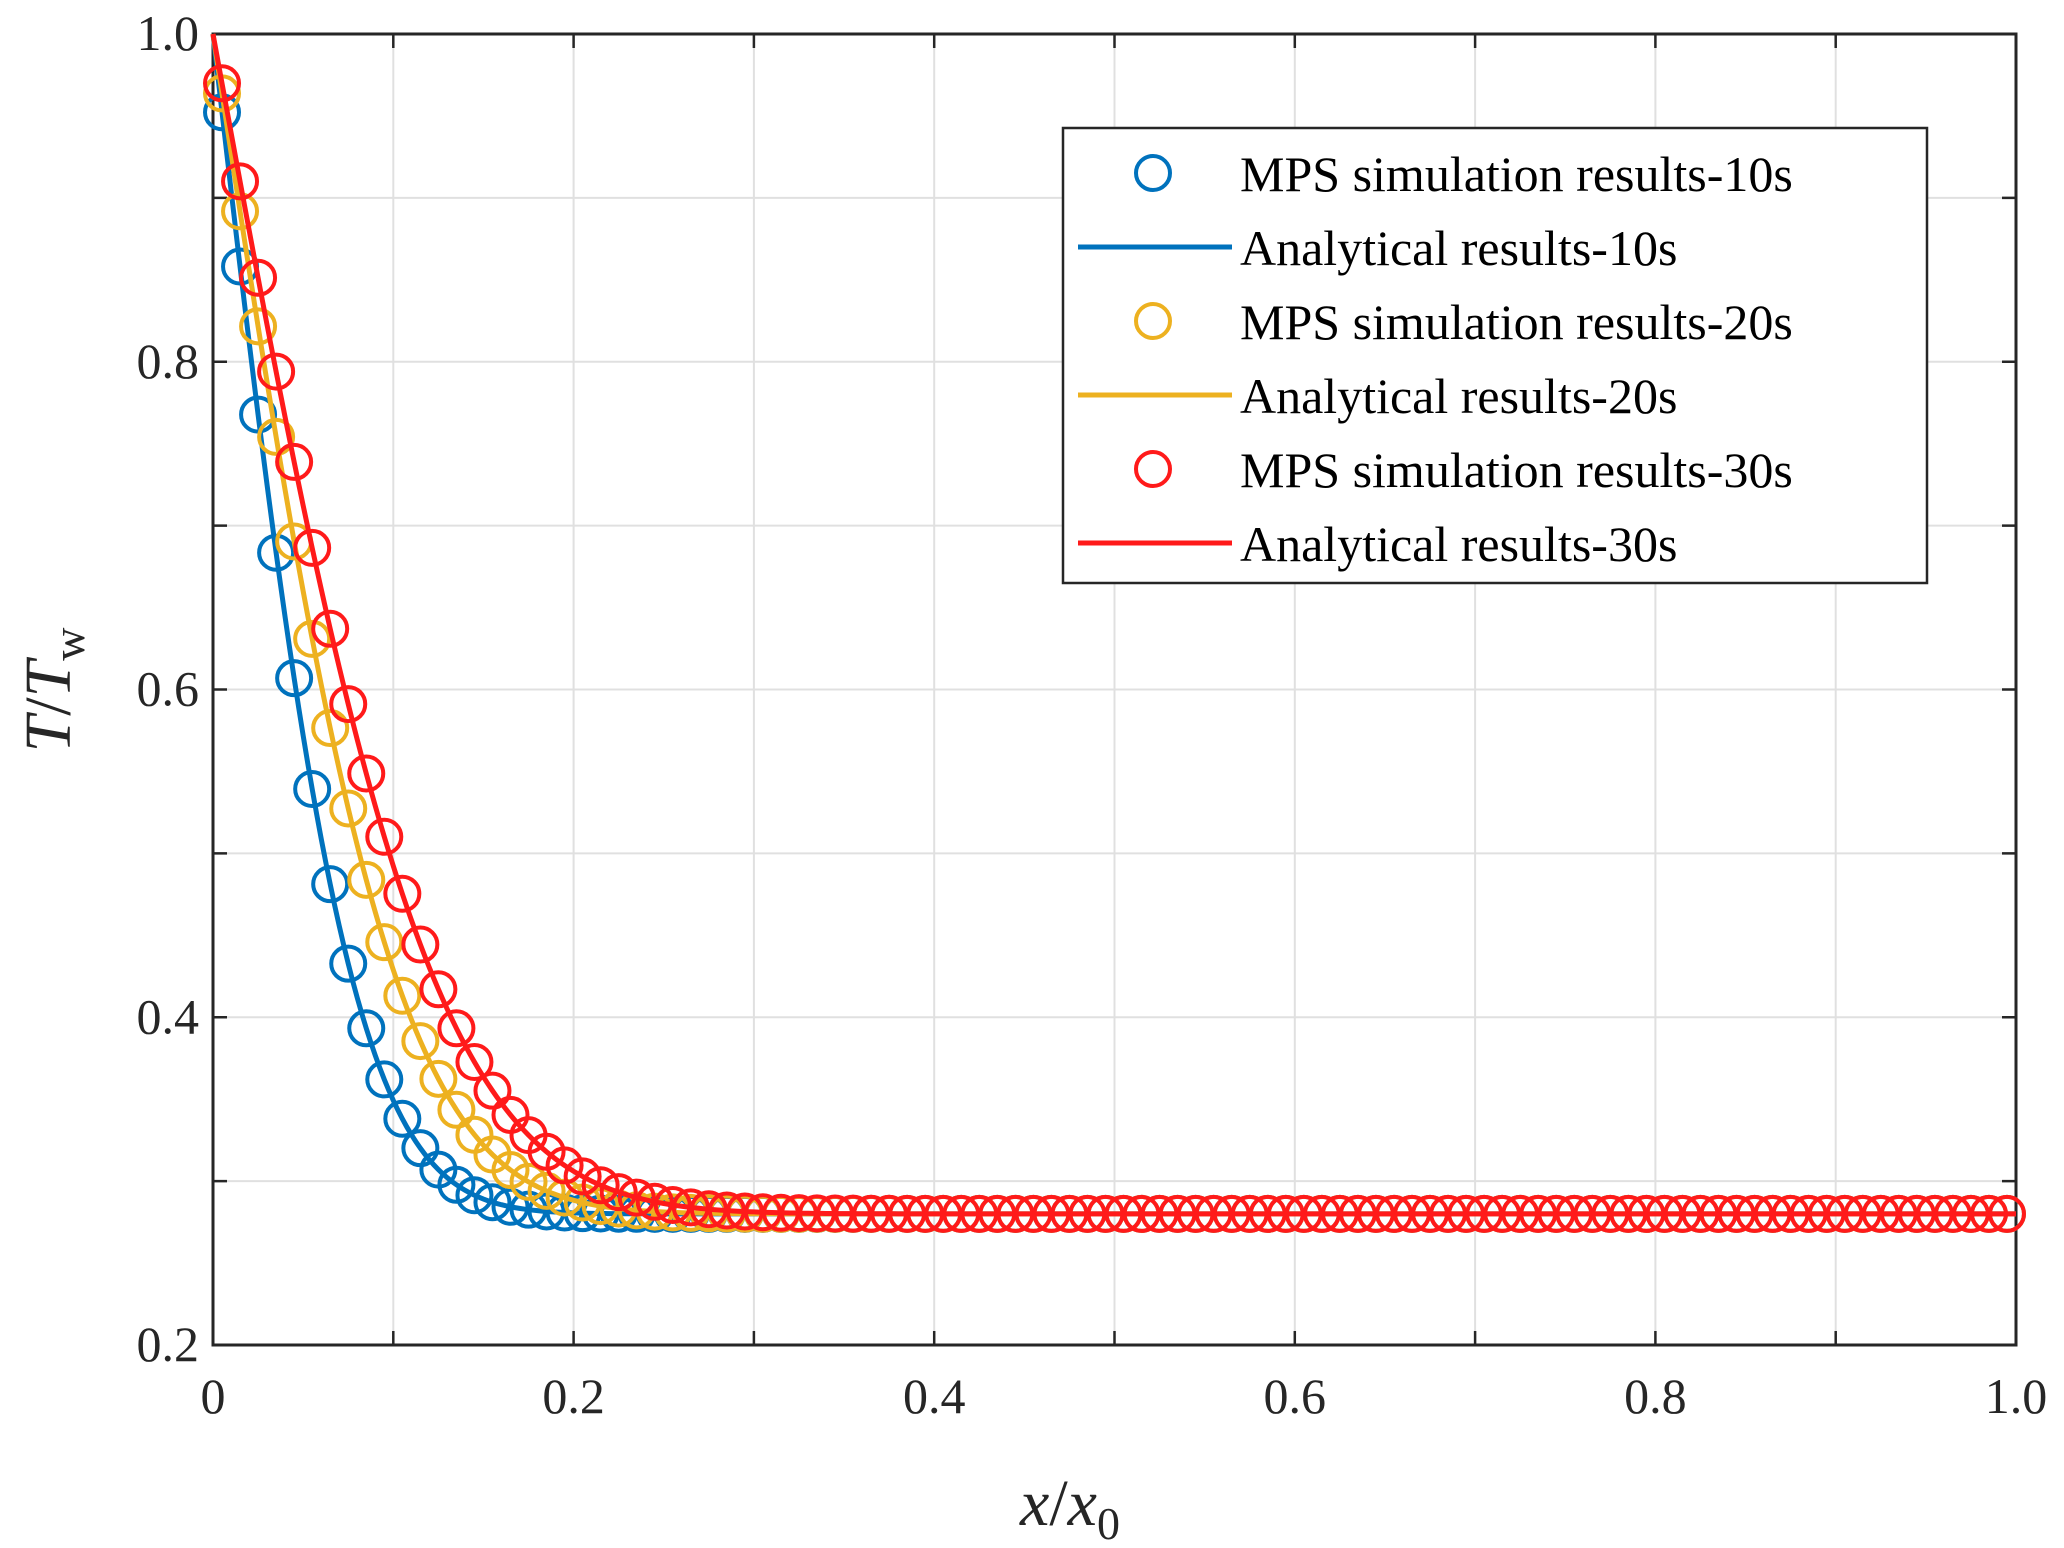 The height and width of the screenshot is (1548, 2064). What do you see at coordinates (934, 1396) in the screenshot?
I see `x-tick-label: 0.4` at bounding box center [934, 1396].